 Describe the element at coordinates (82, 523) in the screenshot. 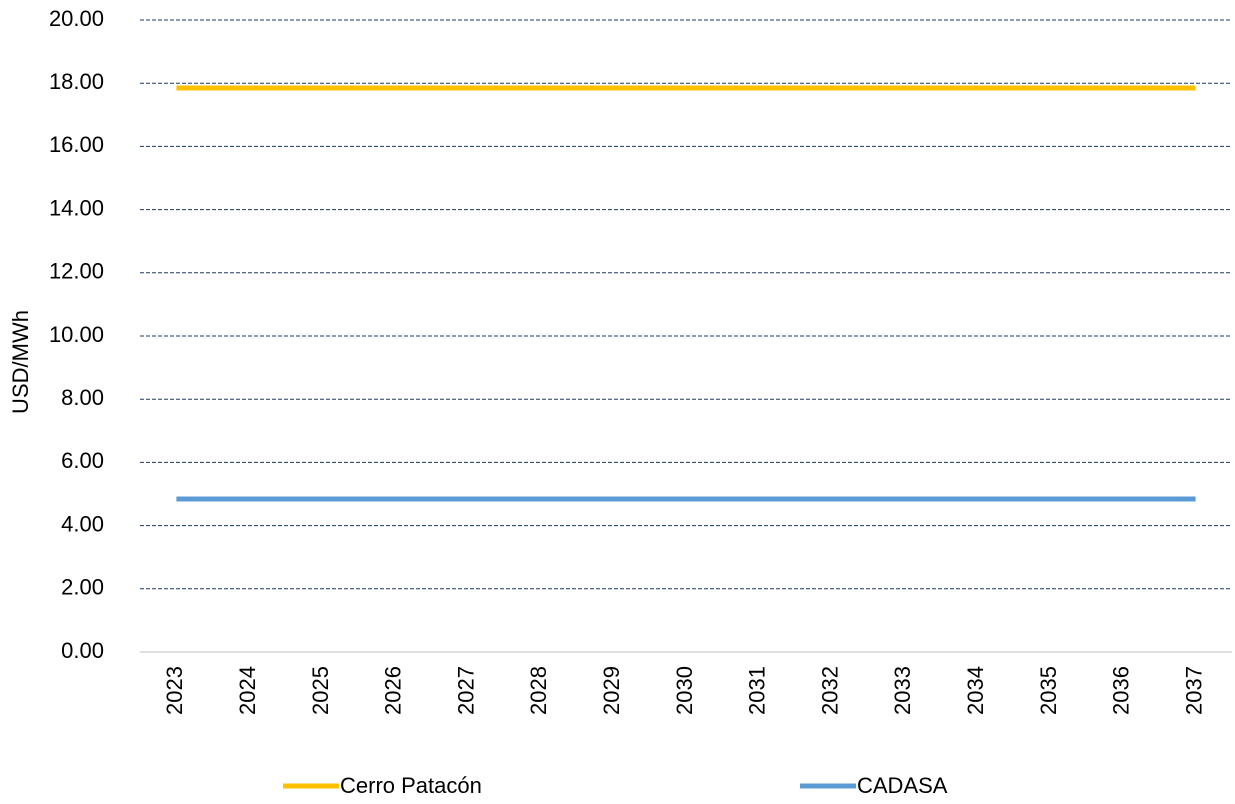

I see `y-tick-label: 4.00` at that location.